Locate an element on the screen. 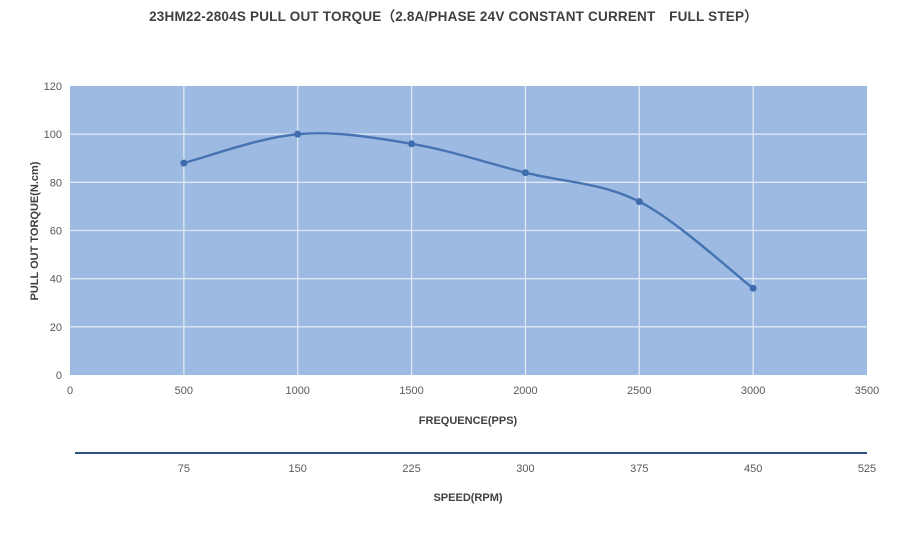  speed-tick-label: 75 is located at coordinates (184, 469).